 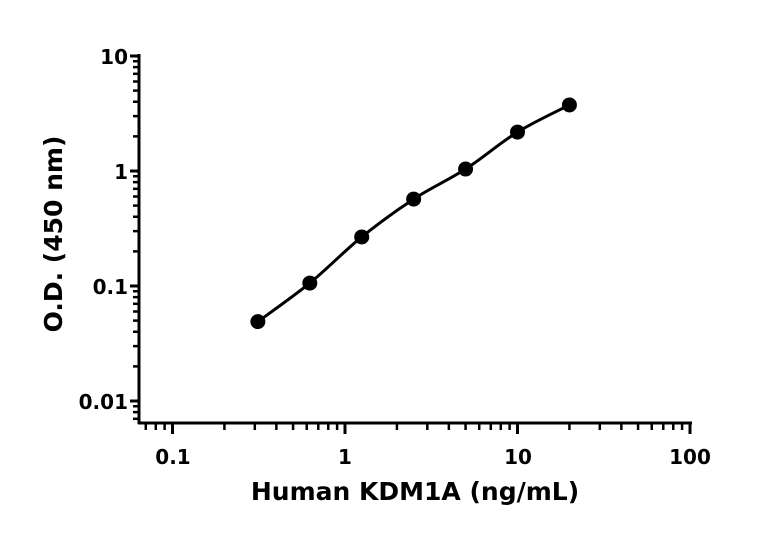 What do you see at coordinates (103, 229) in the screenshot?
I see `y-tick-labels: 10 1 0.1 0.01` at bounding box center [103, 229].